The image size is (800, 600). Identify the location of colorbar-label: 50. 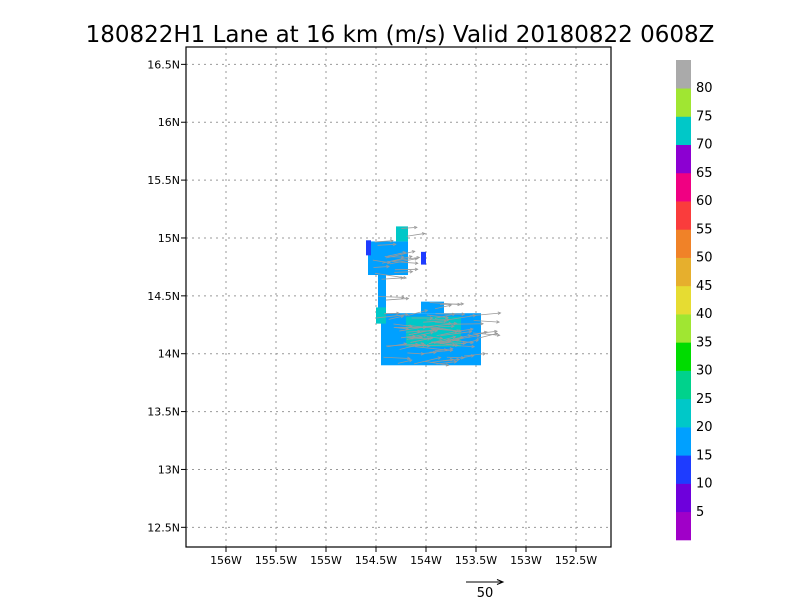
(704, 258).